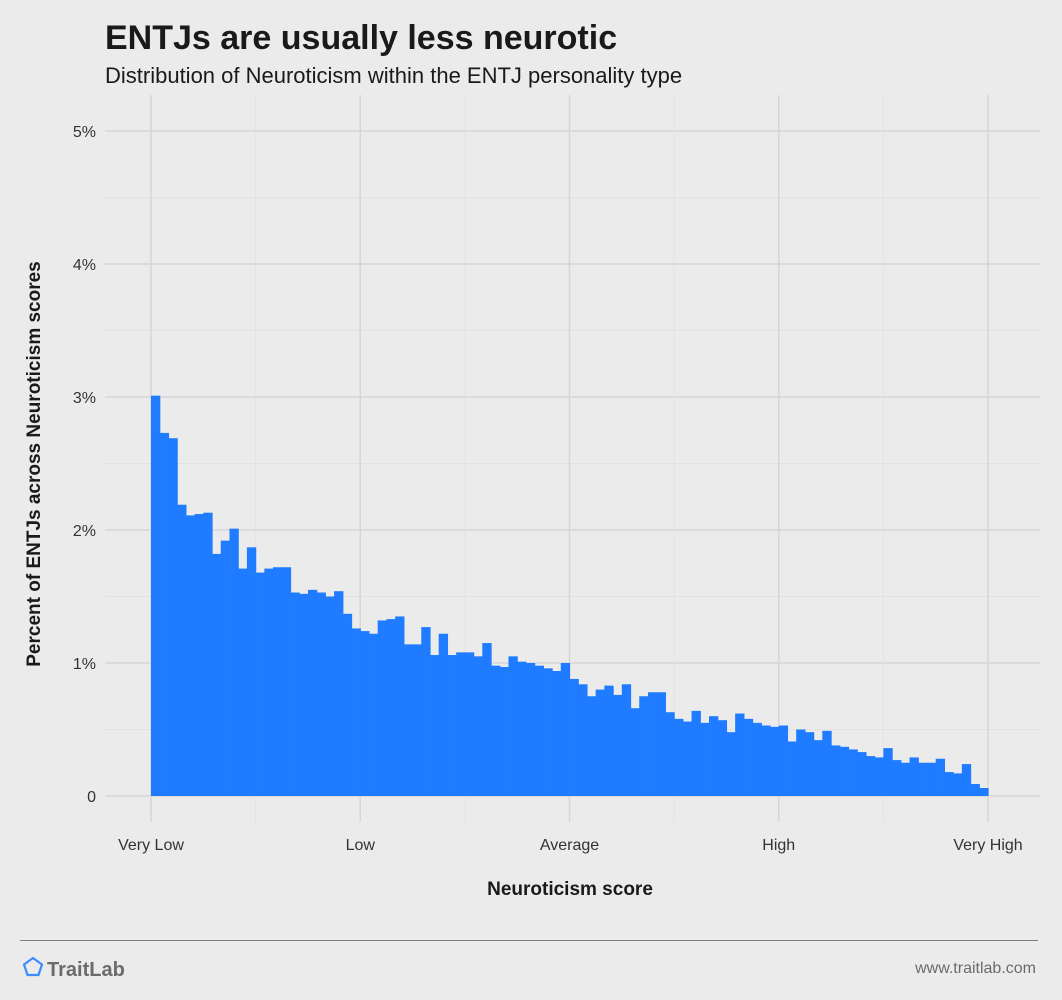  What do you see at coordinates (151, 845) in the screenshot?
I see `x-tick-label: Very Low` at bounding box center [151, 845].